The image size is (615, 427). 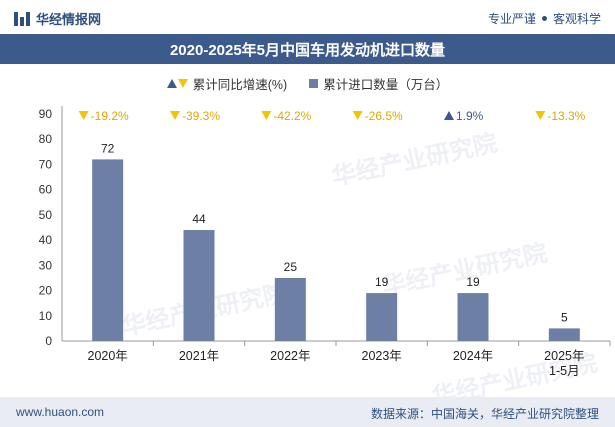 I want to click on chart-title: 2020-2025年5月中国车用发动机进口数量, so click(x=307, y=50).